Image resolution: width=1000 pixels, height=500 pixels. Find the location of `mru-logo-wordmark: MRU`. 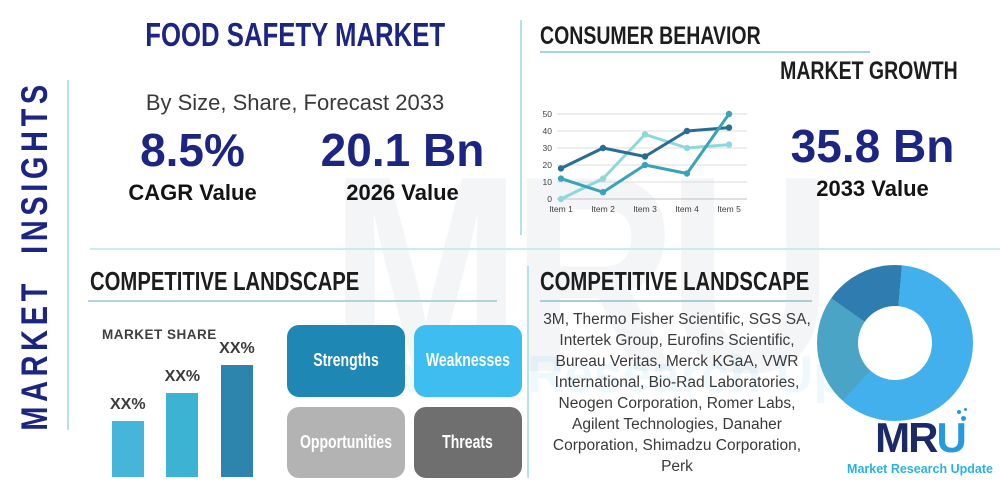

mru-logo-wordmark: MRU is located at coordinates (921, 434).